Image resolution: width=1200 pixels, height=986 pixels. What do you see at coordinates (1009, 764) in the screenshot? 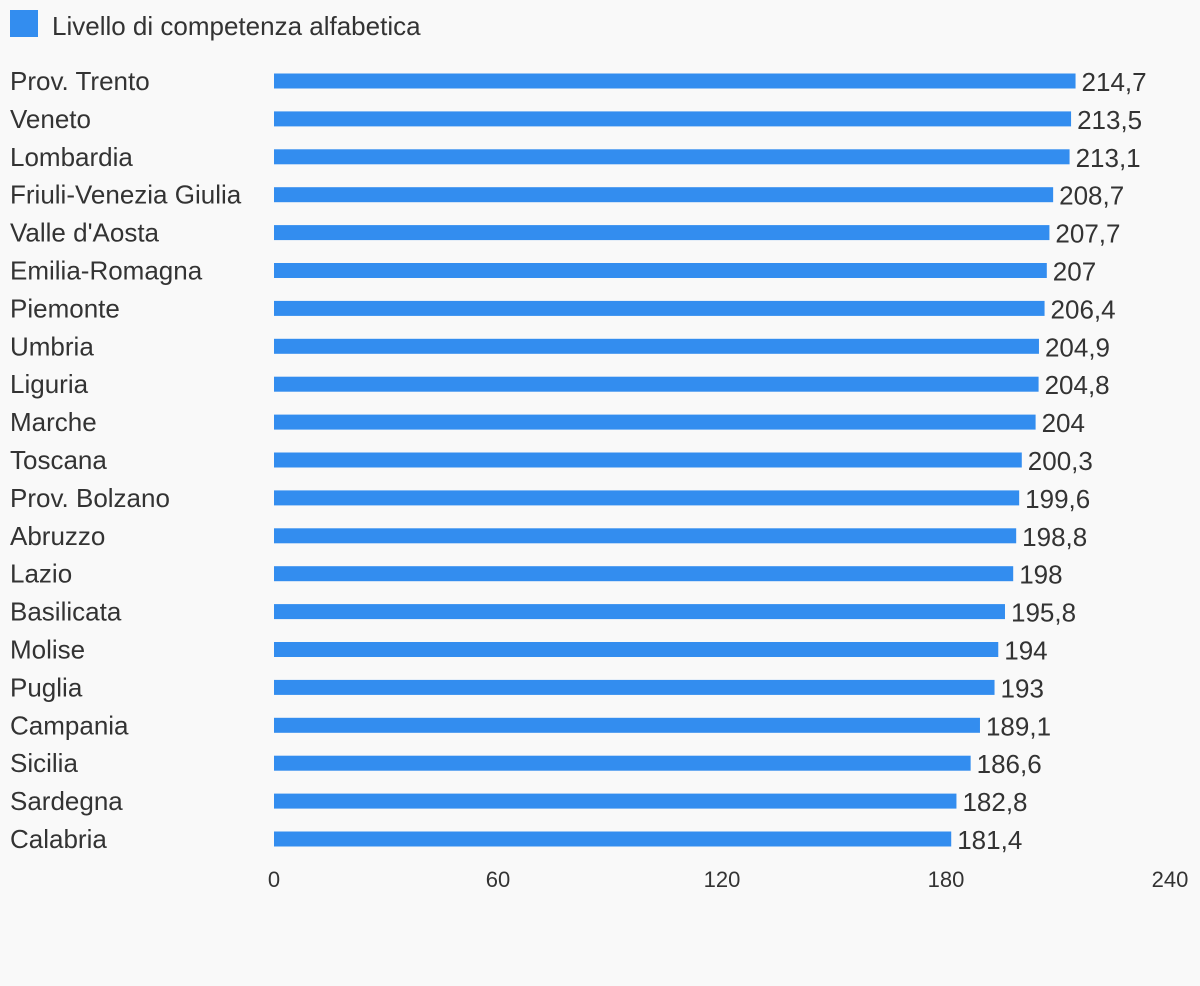
I see `value-label: 186,6` at bounding box center [1009, 764].